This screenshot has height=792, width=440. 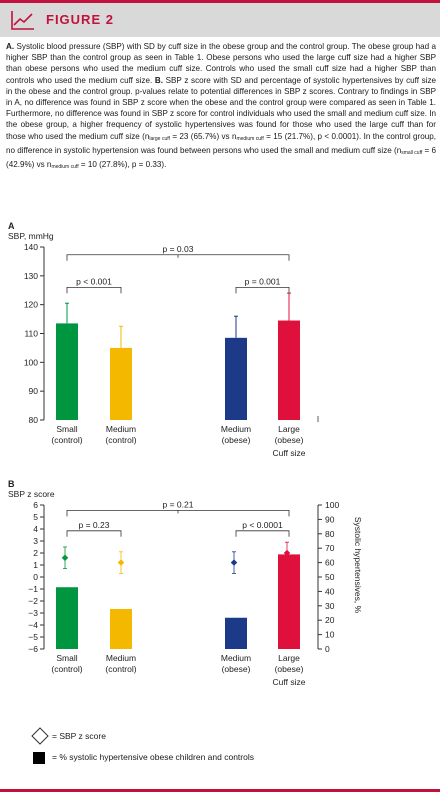 I want to click on y2-tick-label: 10, so click(x=330, y=635).